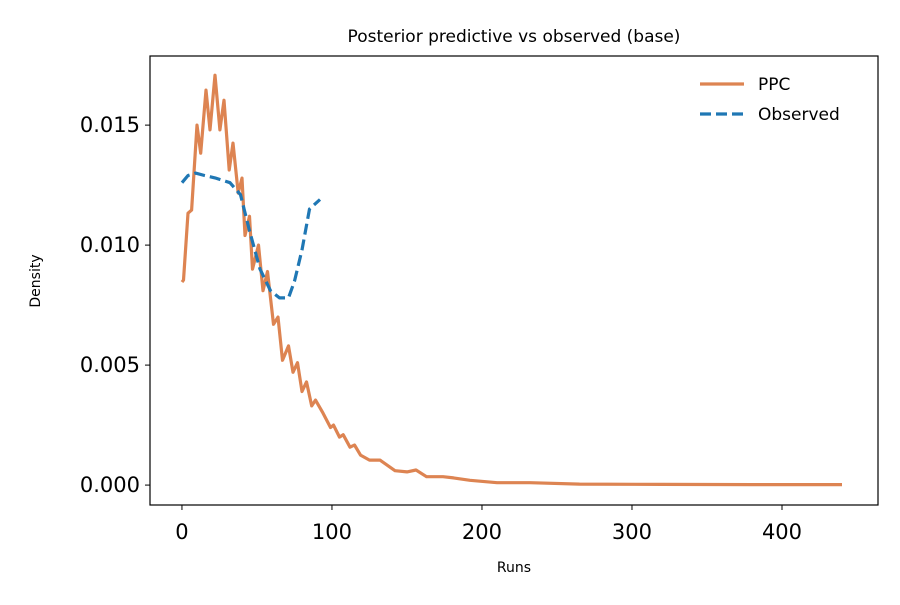 The width and height of the screenshot is (900, 605). What do you see at coordinates (514, 37) in the screenshot?
I see `chart-title: Posterior predictive vs observed (base)` at bounding box center [514, 37].